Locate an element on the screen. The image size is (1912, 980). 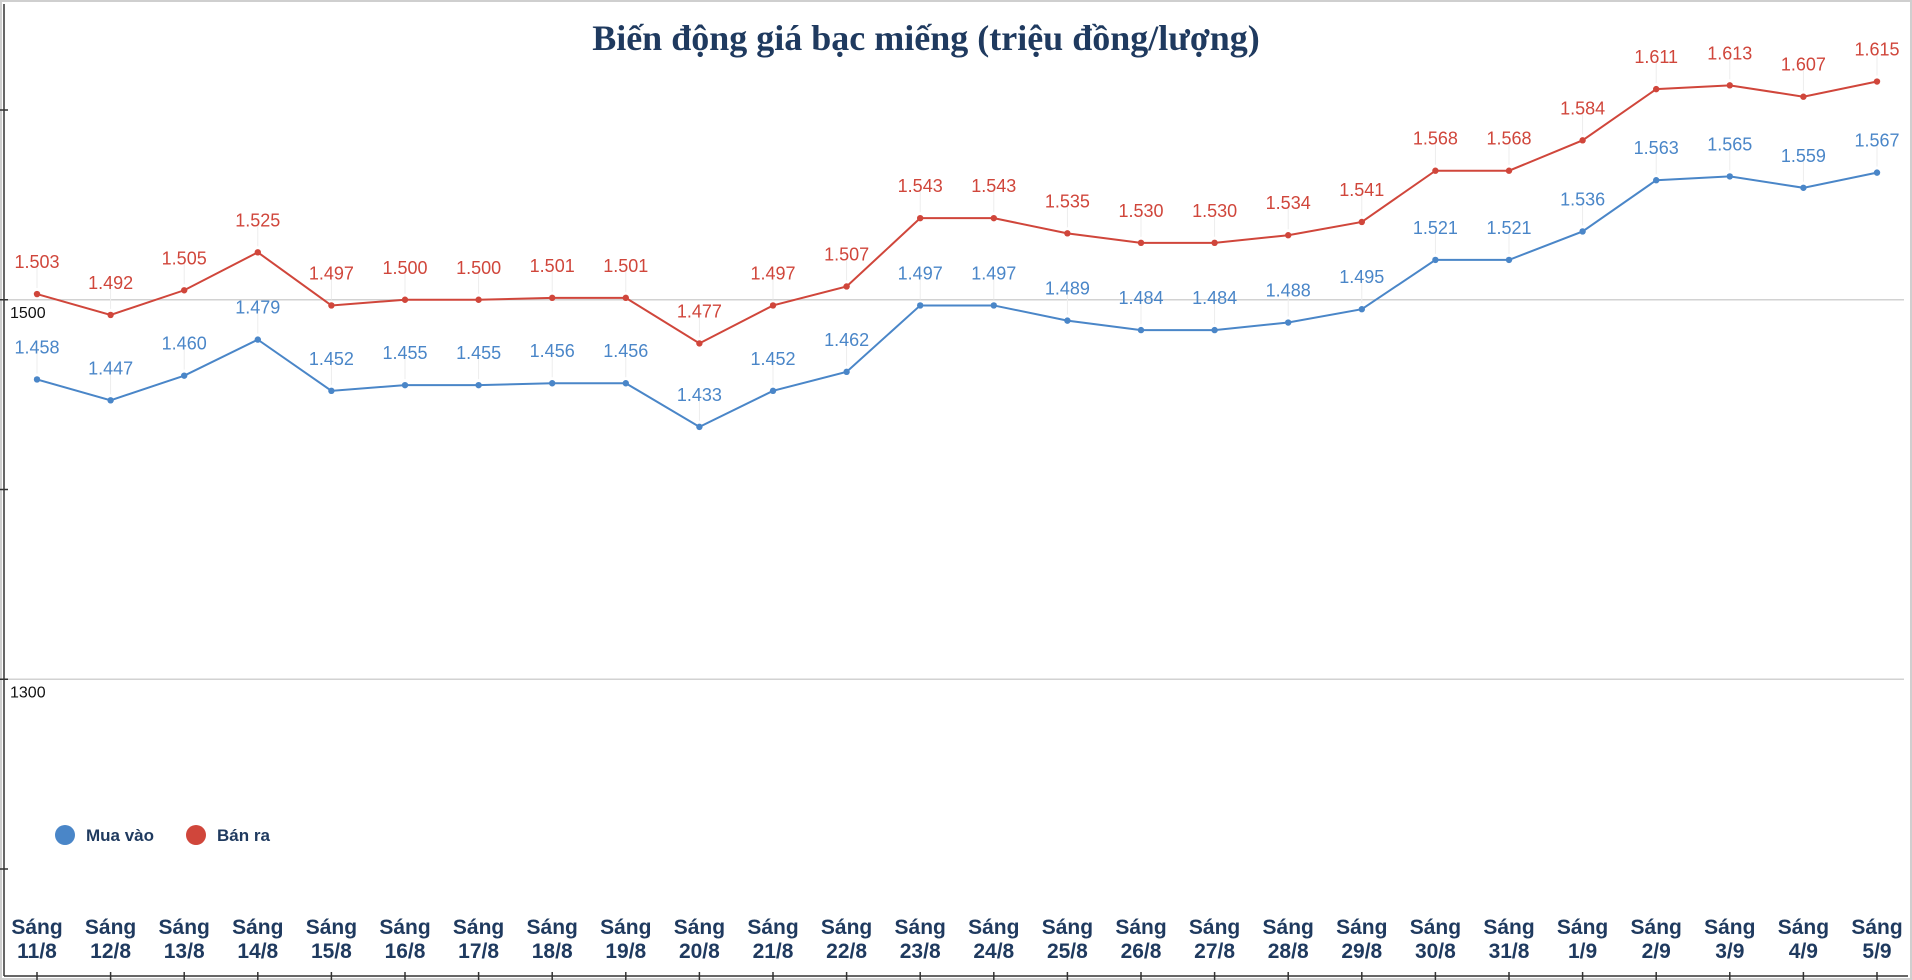
x-tick-label: Sáng 23/8 is located at coordinates (920, 939).